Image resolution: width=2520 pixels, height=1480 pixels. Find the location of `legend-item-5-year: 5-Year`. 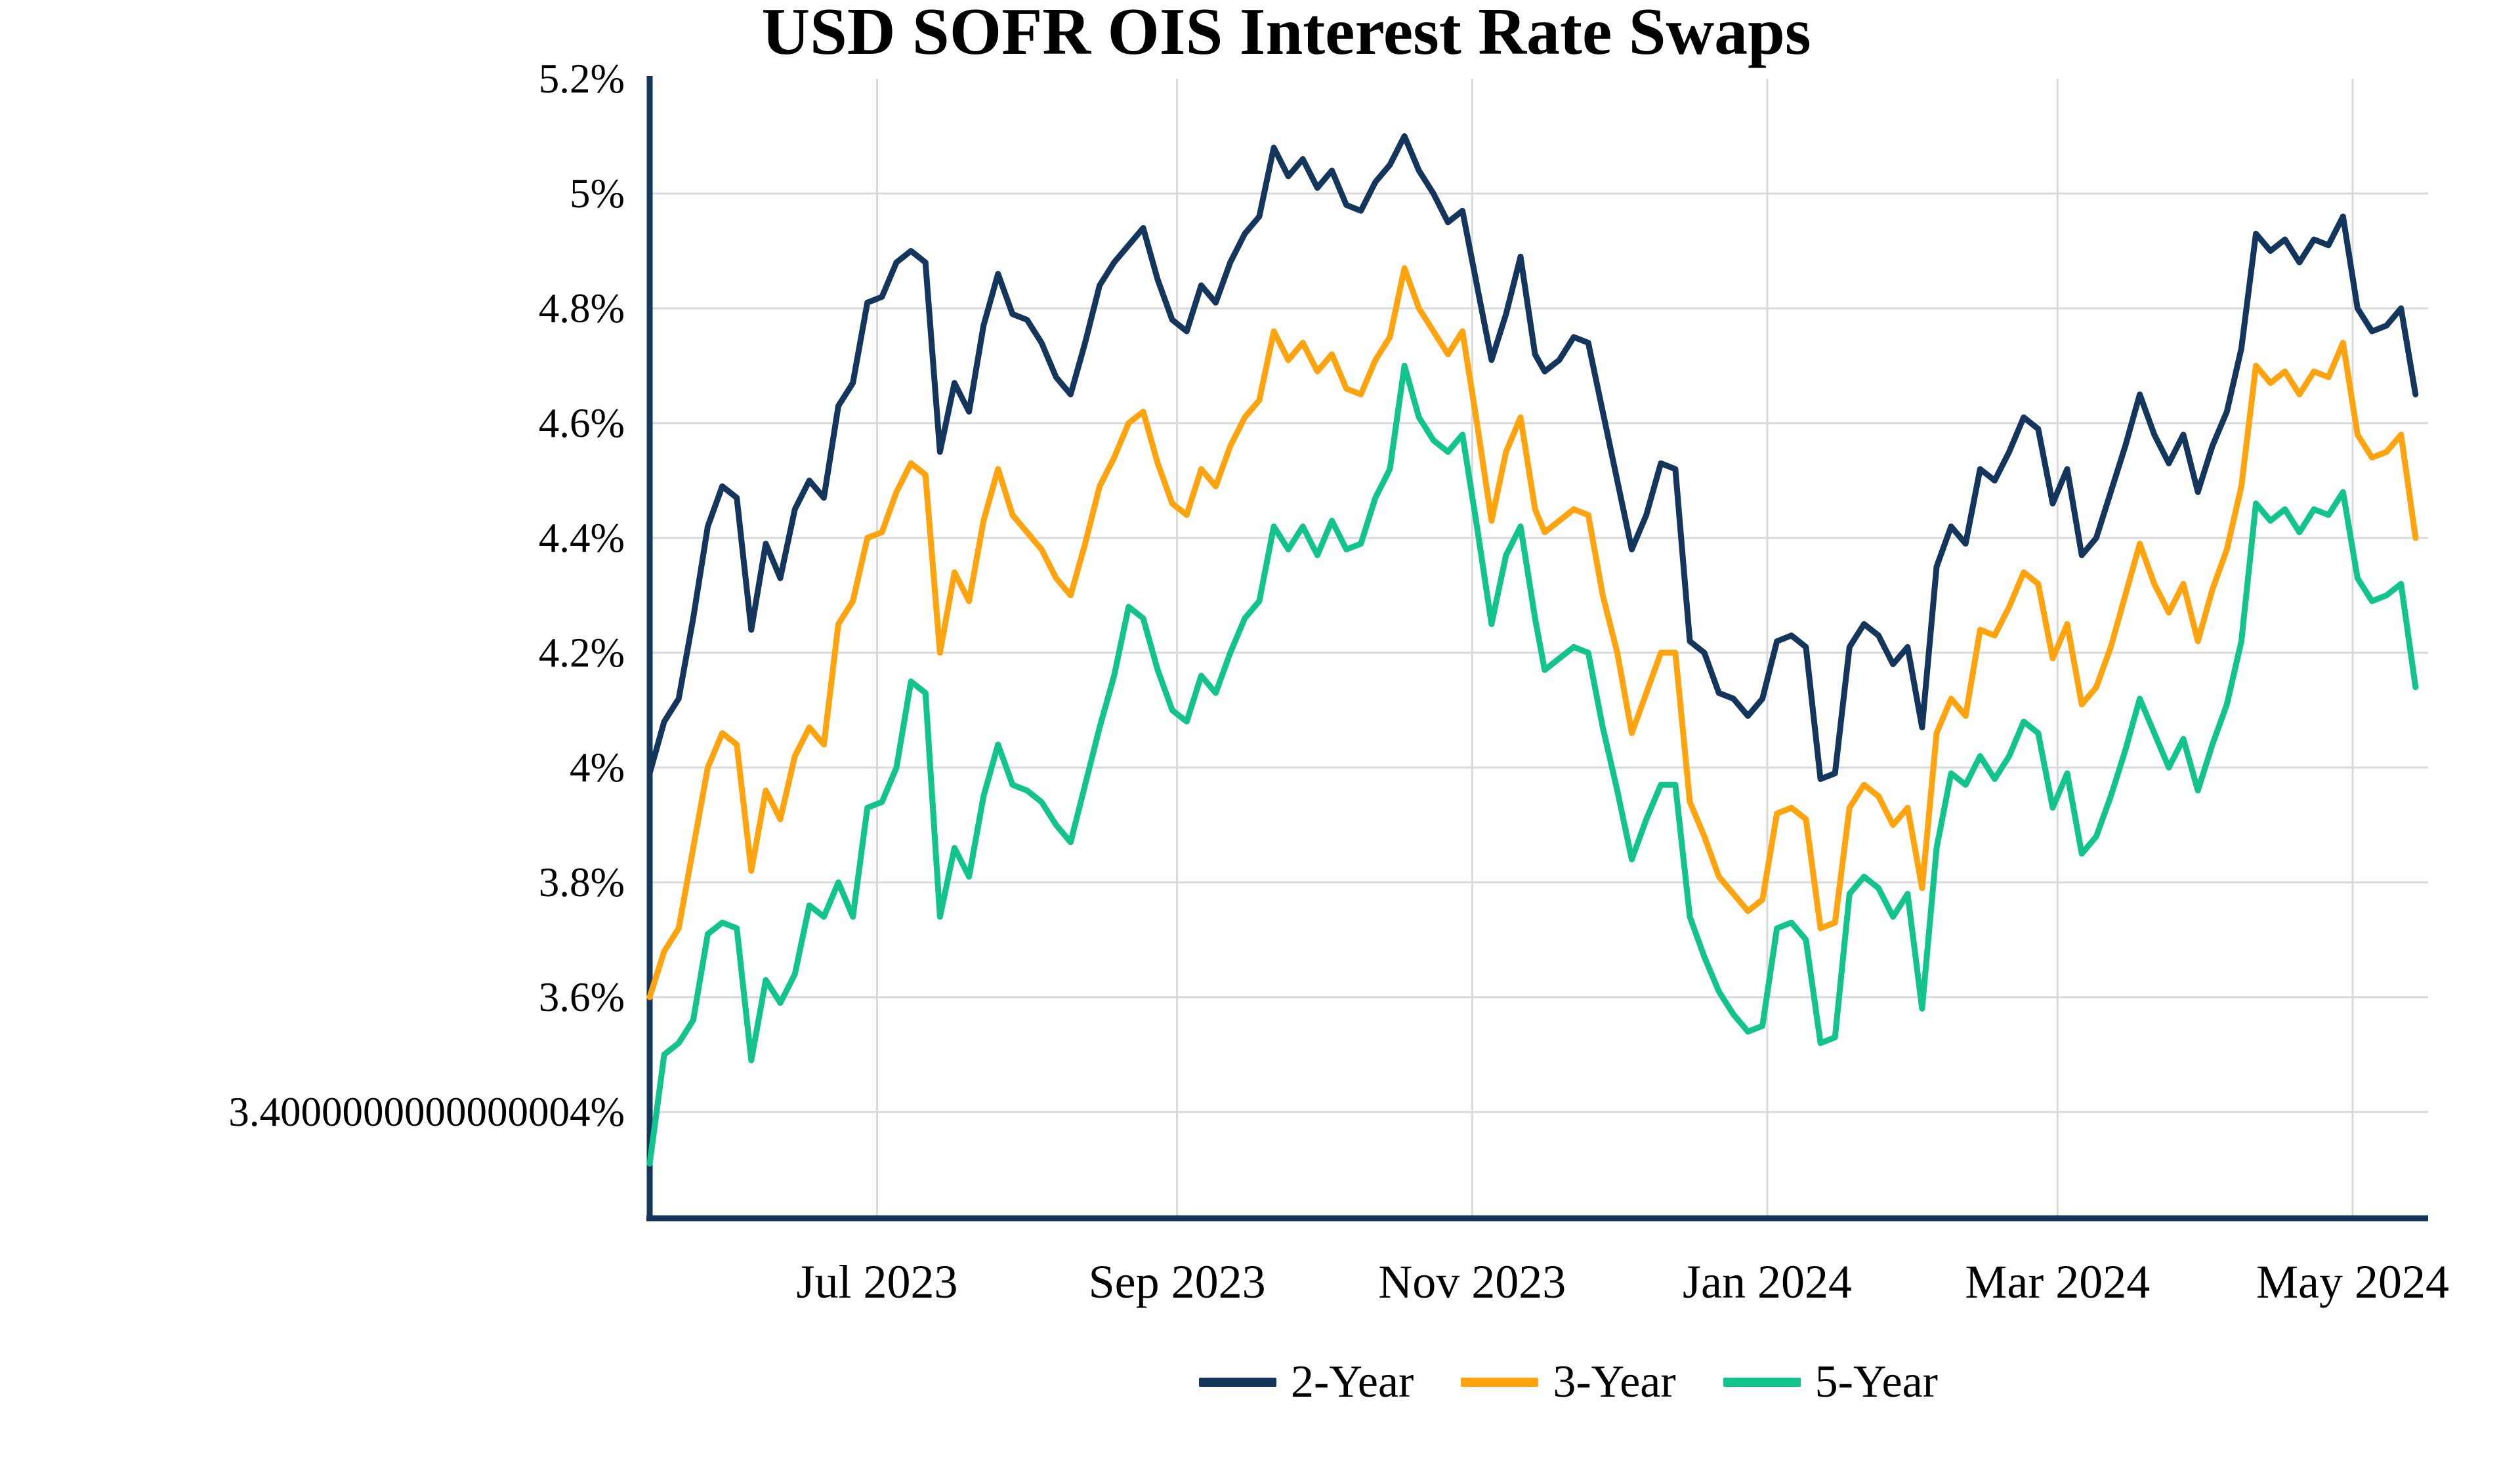

legend-item-5-year: 5-Year is located at coordinates (1830, 1382).